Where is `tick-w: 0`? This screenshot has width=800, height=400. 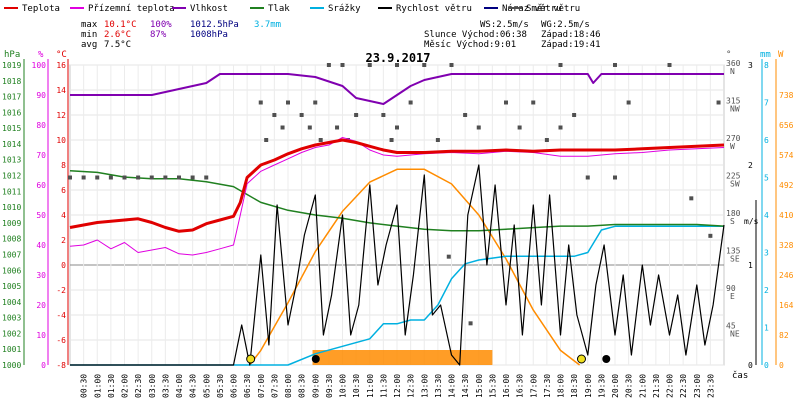
tick-w: 0 is located at coordinates (781, 365).